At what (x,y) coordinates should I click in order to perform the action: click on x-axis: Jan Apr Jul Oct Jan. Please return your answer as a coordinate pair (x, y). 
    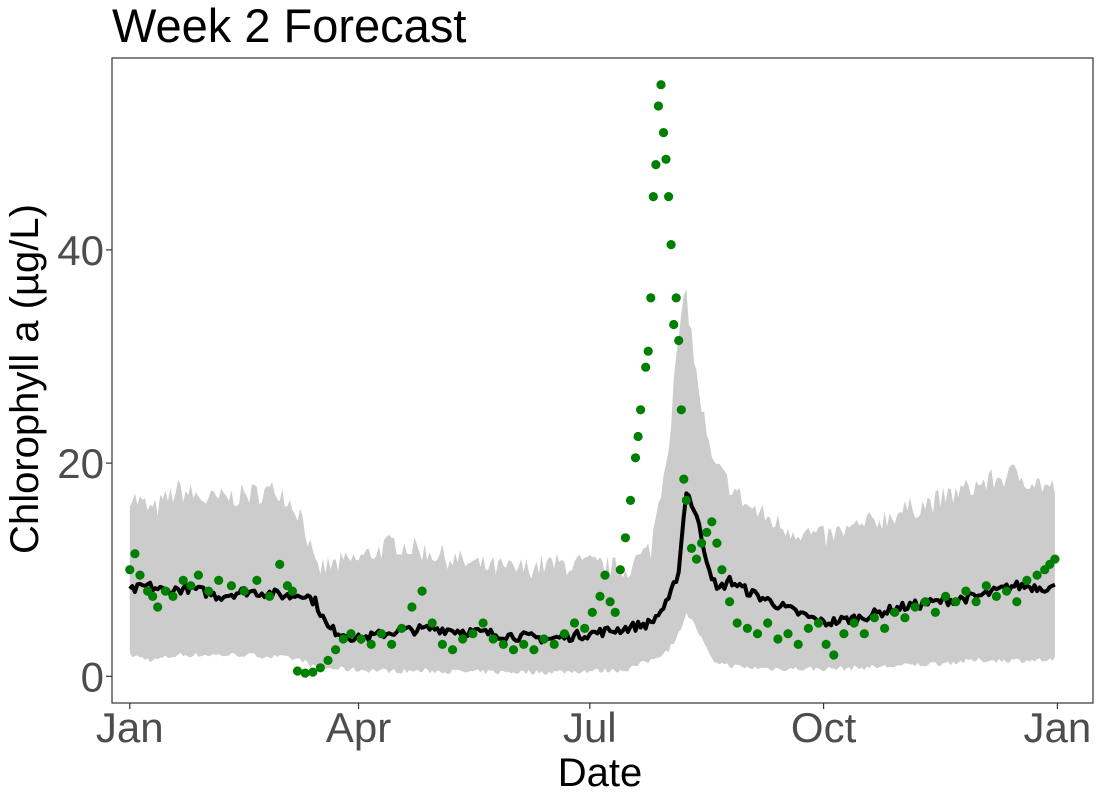
    Looking at the image, I should click on (593, 727).